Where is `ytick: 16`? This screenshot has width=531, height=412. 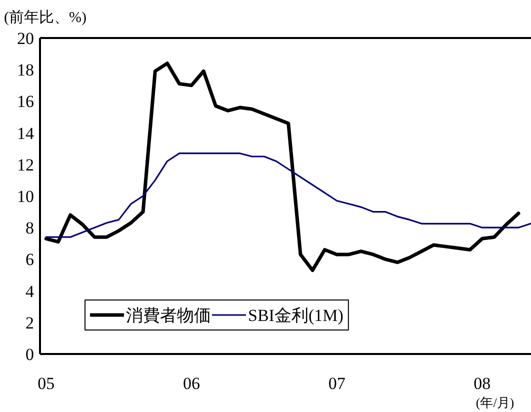
ytick: 16 is located at coordinates (25, 102).